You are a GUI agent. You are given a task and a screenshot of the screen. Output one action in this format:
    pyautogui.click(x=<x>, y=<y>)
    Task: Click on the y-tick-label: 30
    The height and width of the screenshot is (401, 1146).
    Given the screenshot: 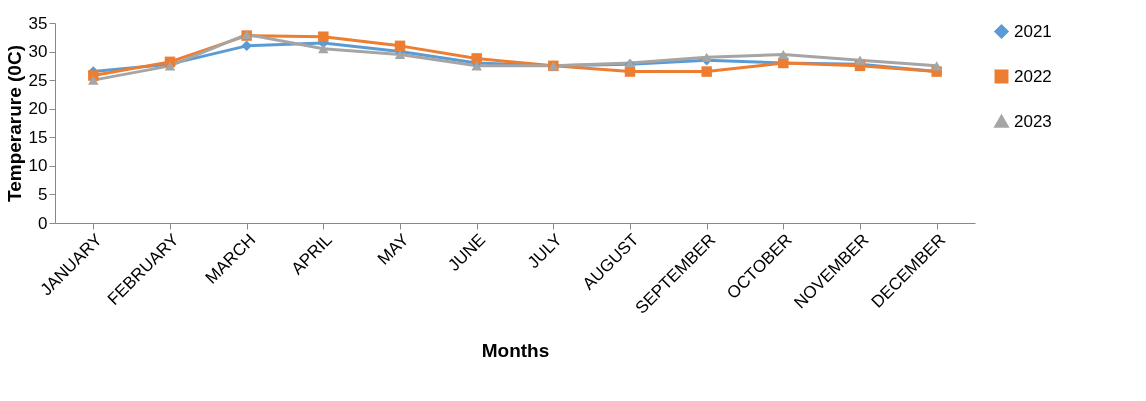 What is the action you would take?
    pyautogui.click(x=38, y=52)
    